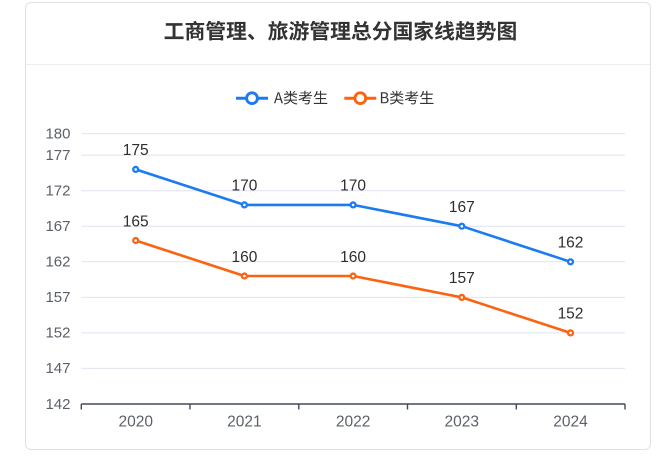  I want to click on svg-text: 180, so click(57, 134).